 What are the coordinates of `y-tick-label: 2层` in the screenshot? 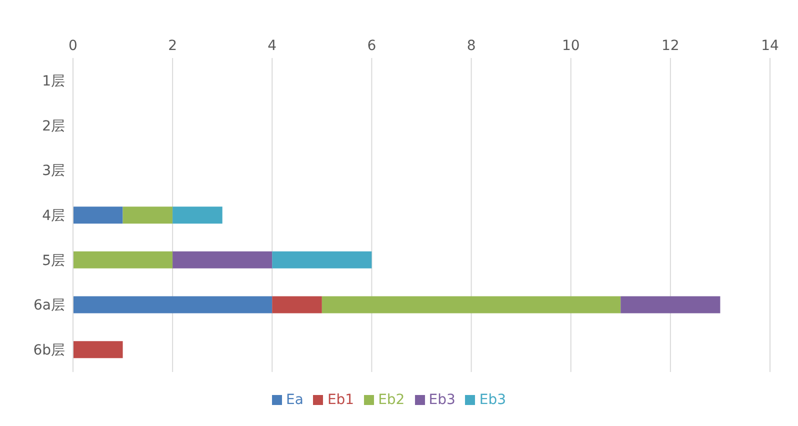 It's located at (53, 126).